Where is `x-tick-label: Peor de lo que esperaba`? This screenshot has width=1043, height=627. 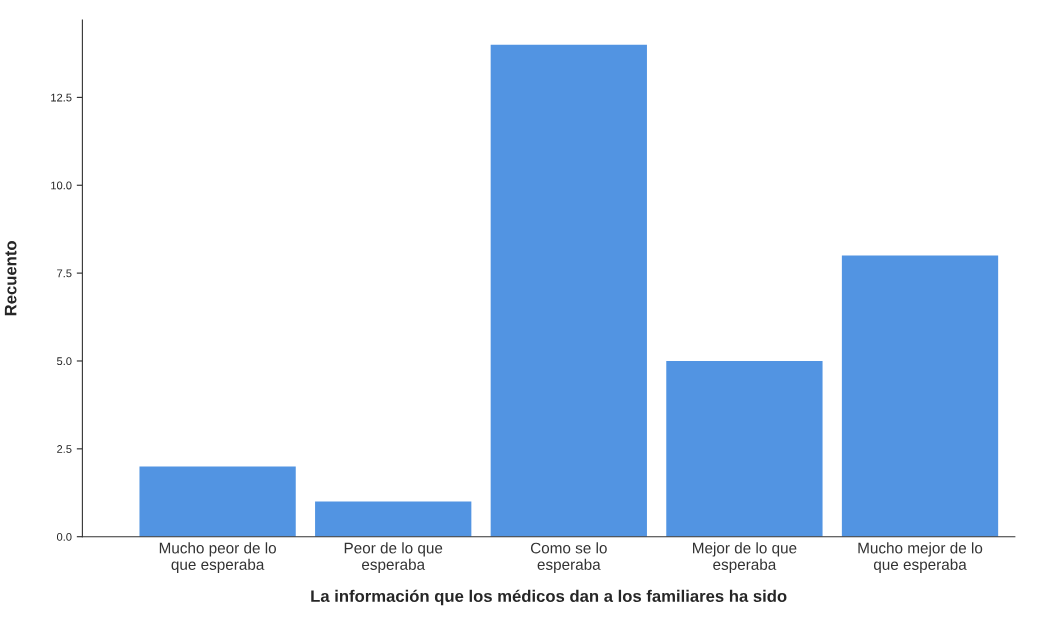
x-tick-label: Peor de lo que esperaba is located at coordinates (393, 557).